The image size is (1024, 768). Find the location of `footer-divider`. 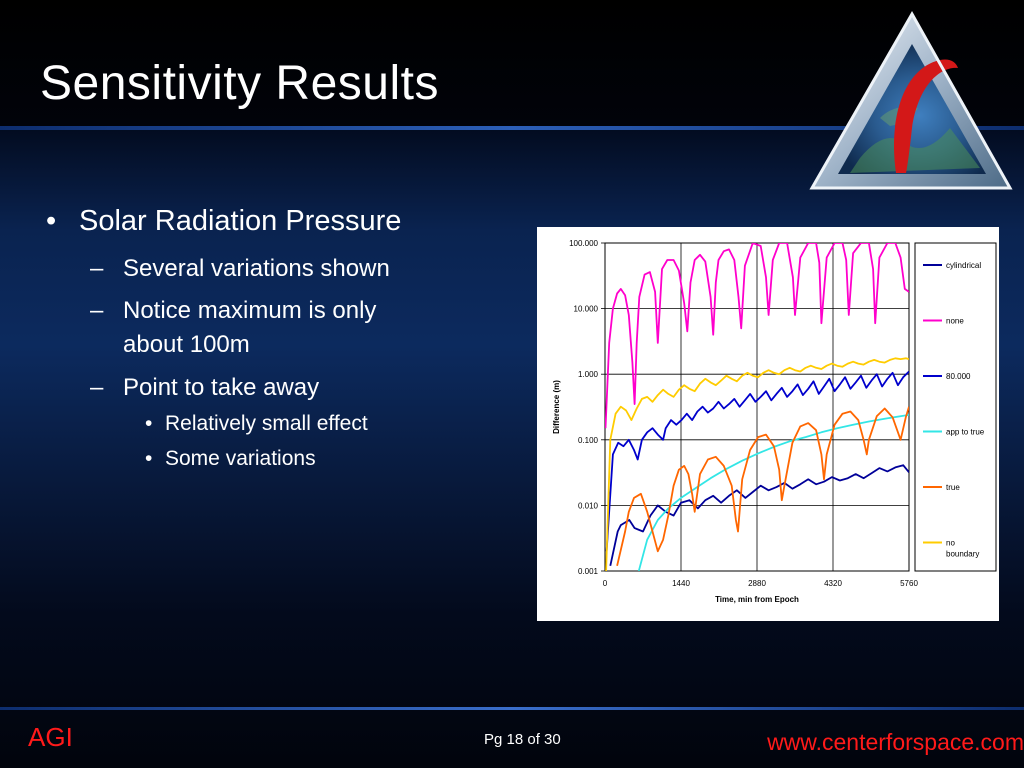

footer-divider is located at coordinates (512, 708).